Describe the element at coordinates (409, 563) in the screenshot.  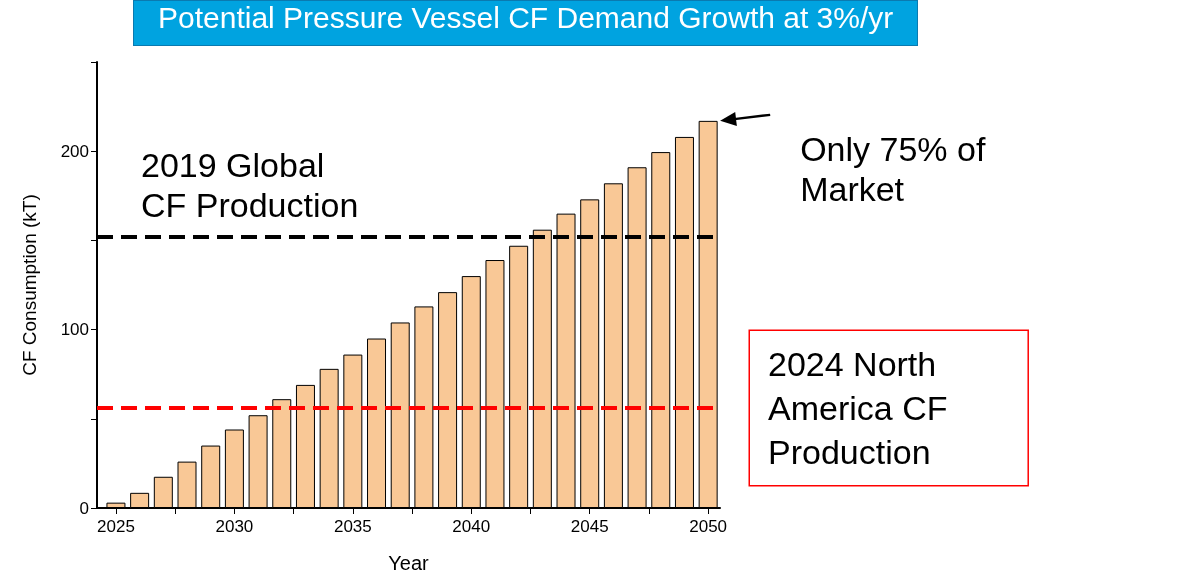
I see `x-axis-title: Year` at that location.